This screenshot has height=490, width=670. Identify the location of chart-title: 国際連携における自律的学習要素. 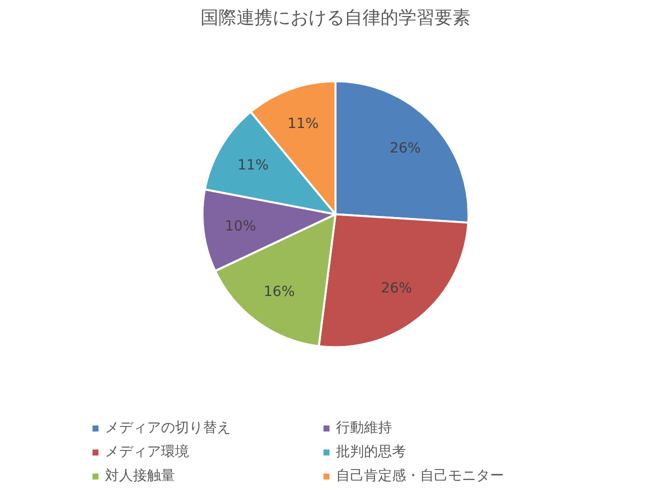
(335, 18).